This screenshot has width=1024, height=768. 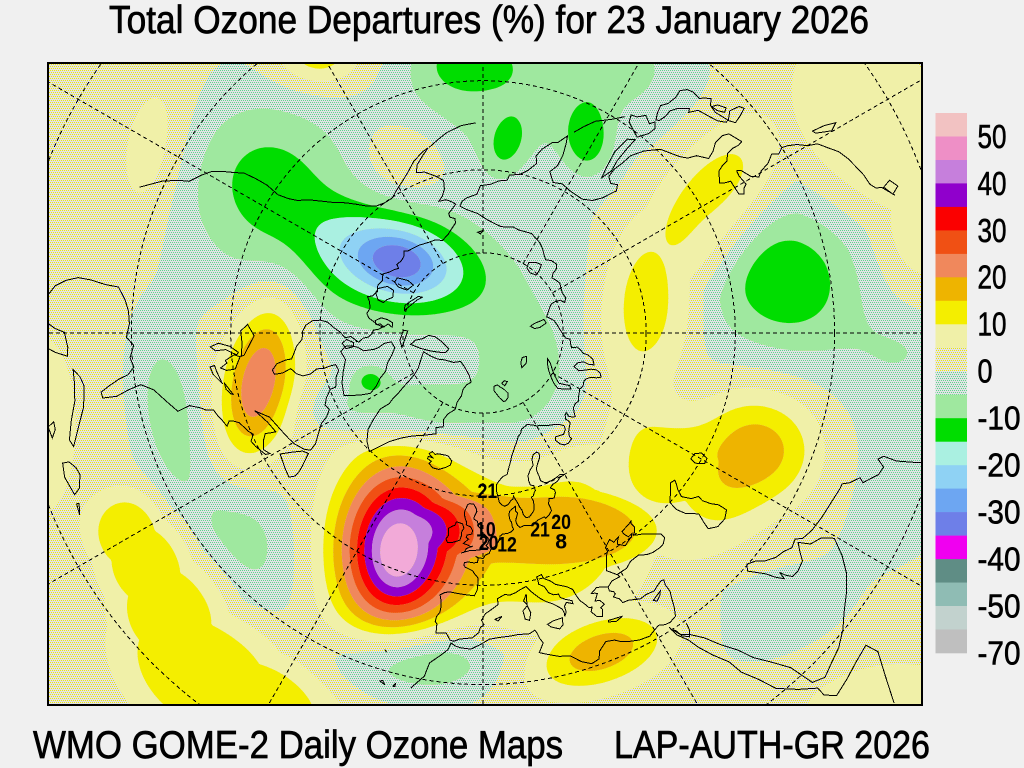 I want to click on svg-text: 0, so click(x=985, y=371).